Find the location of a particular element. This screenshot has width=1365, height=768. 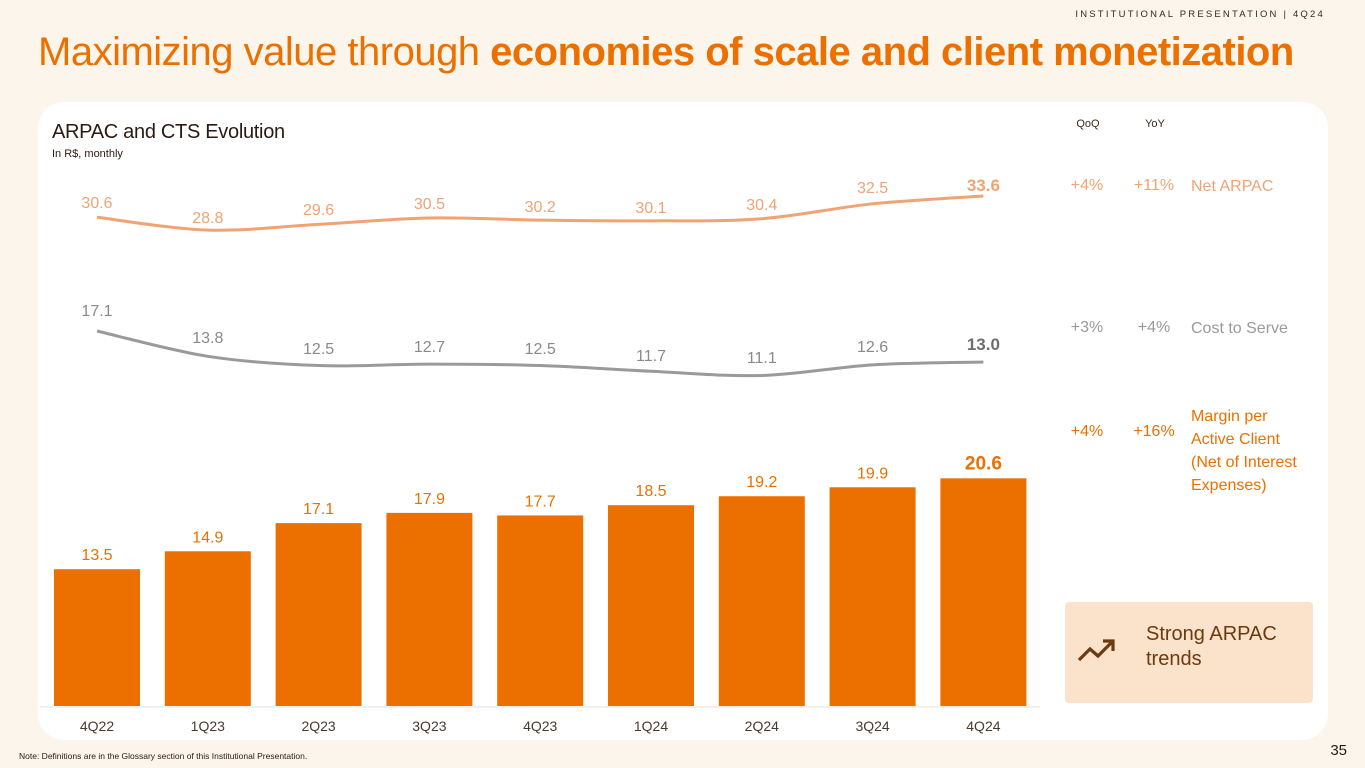

chart-subtitle: In R$, monthly is located at coordinates (87, 154).